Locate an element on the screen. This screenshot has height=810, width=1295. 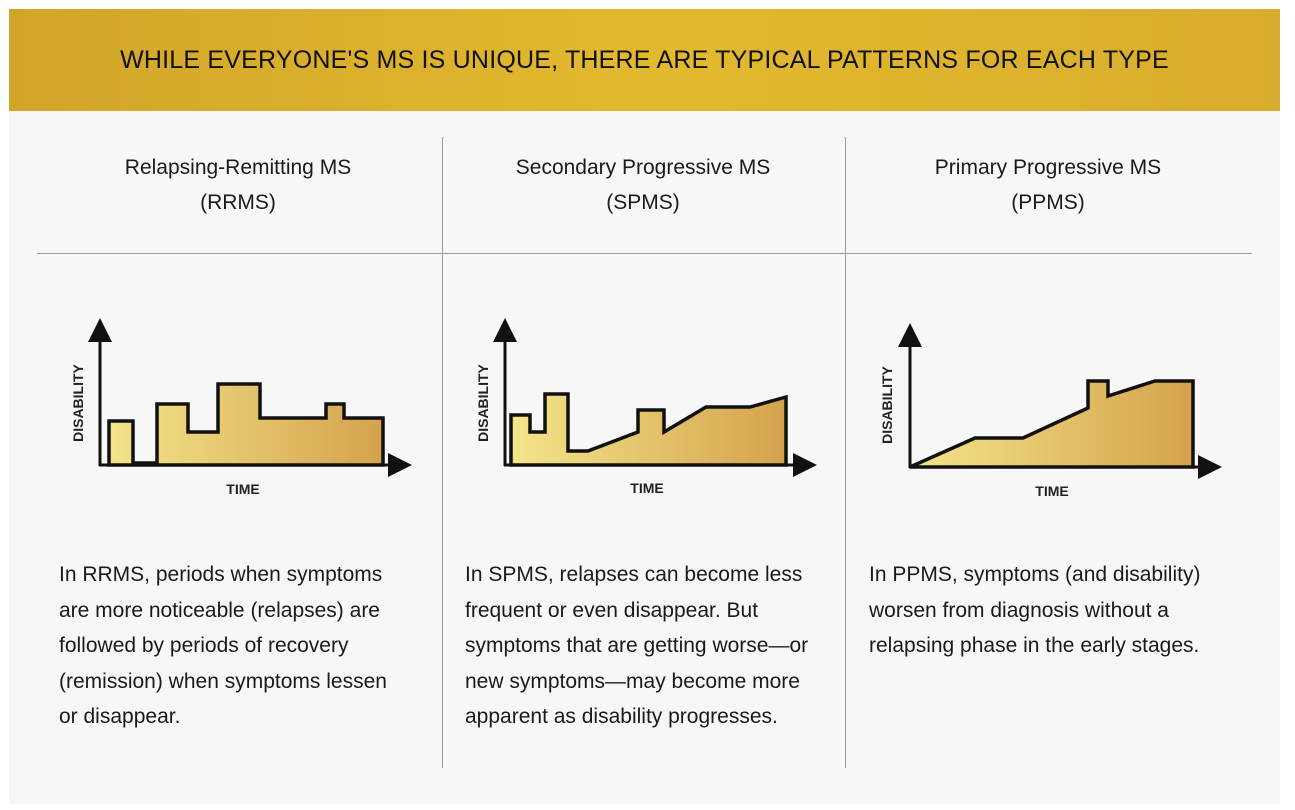
spms-title-name: Secondary Progressive MS is located at coordinates (643, 167).